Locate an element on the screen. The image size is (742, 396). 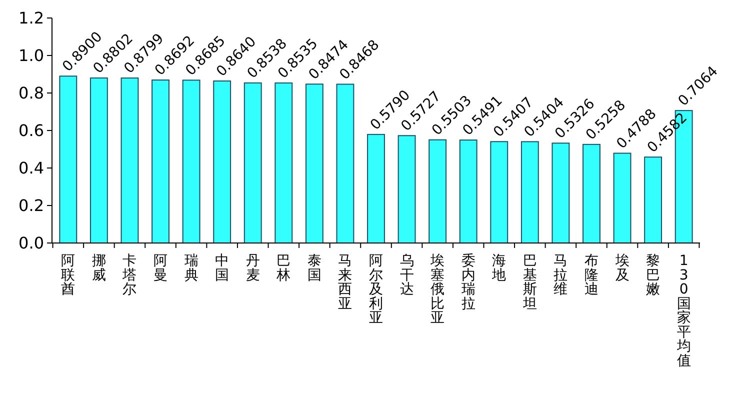
x-tick-label: 埃塞俄比亚 is located at coordinates (437, 289).